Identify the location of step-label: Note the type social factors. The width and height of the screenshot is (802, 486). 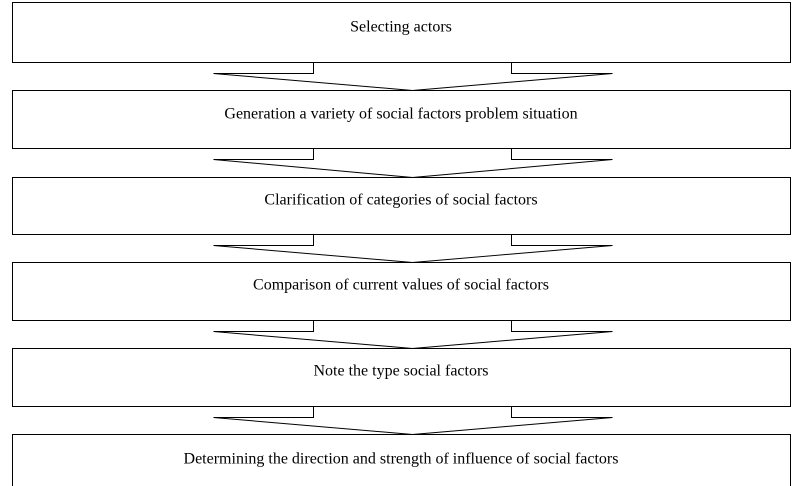
(400, 371).